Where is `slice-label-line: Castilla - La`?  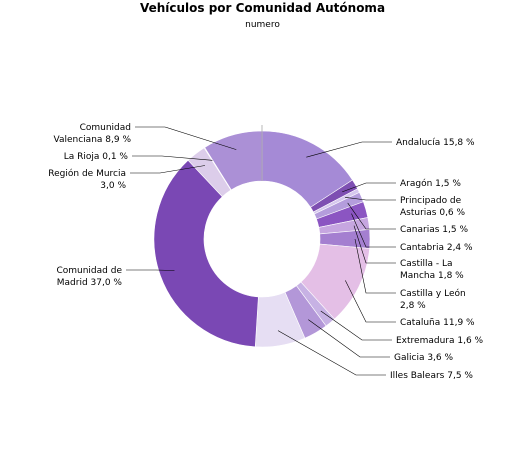
slice-label-line: Castilla - La is located at coordinates (426, 264).